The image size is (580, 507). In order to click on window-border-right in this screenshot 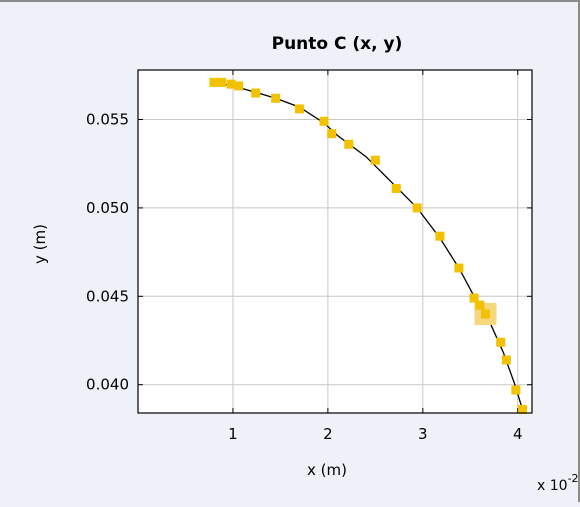, I will do `click(579, 251)`.